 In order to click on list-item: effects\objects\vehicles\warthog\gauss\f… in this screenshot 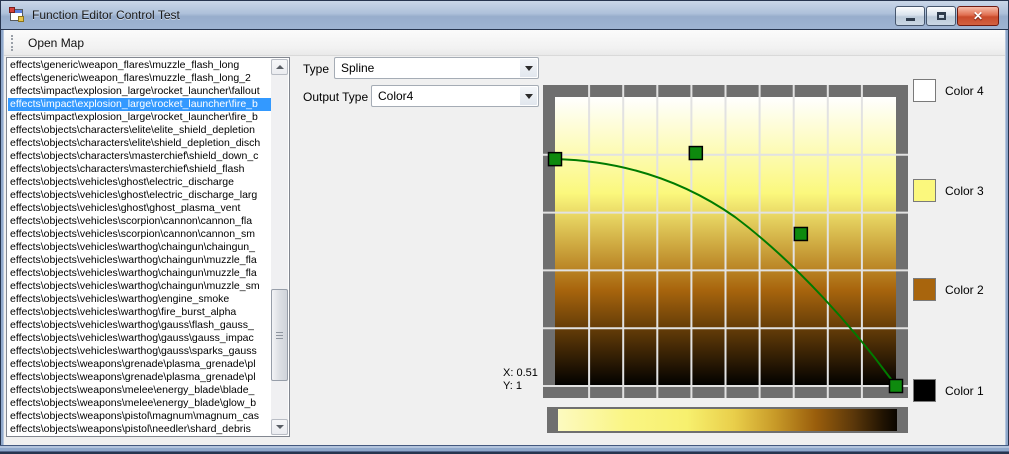, I will do `click(132, 325)`.